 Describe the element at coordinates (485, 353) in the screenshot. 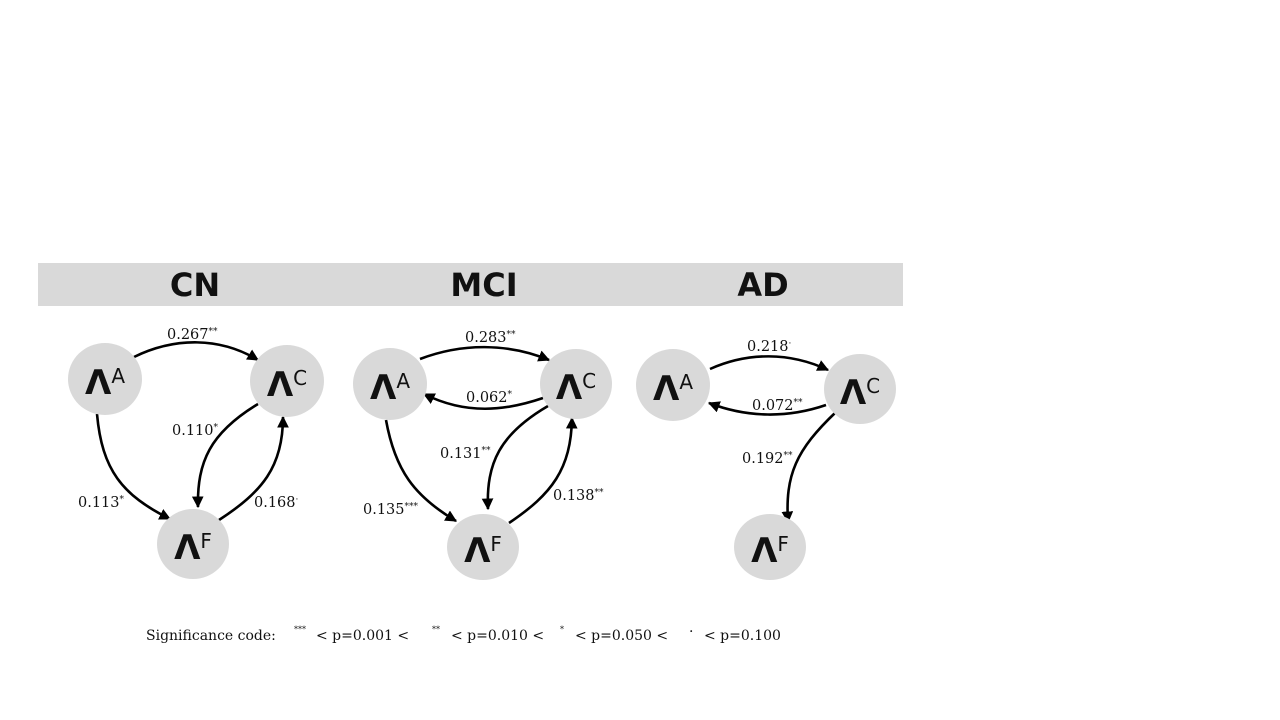

I see `edge-mci-a-to-c` at that location.